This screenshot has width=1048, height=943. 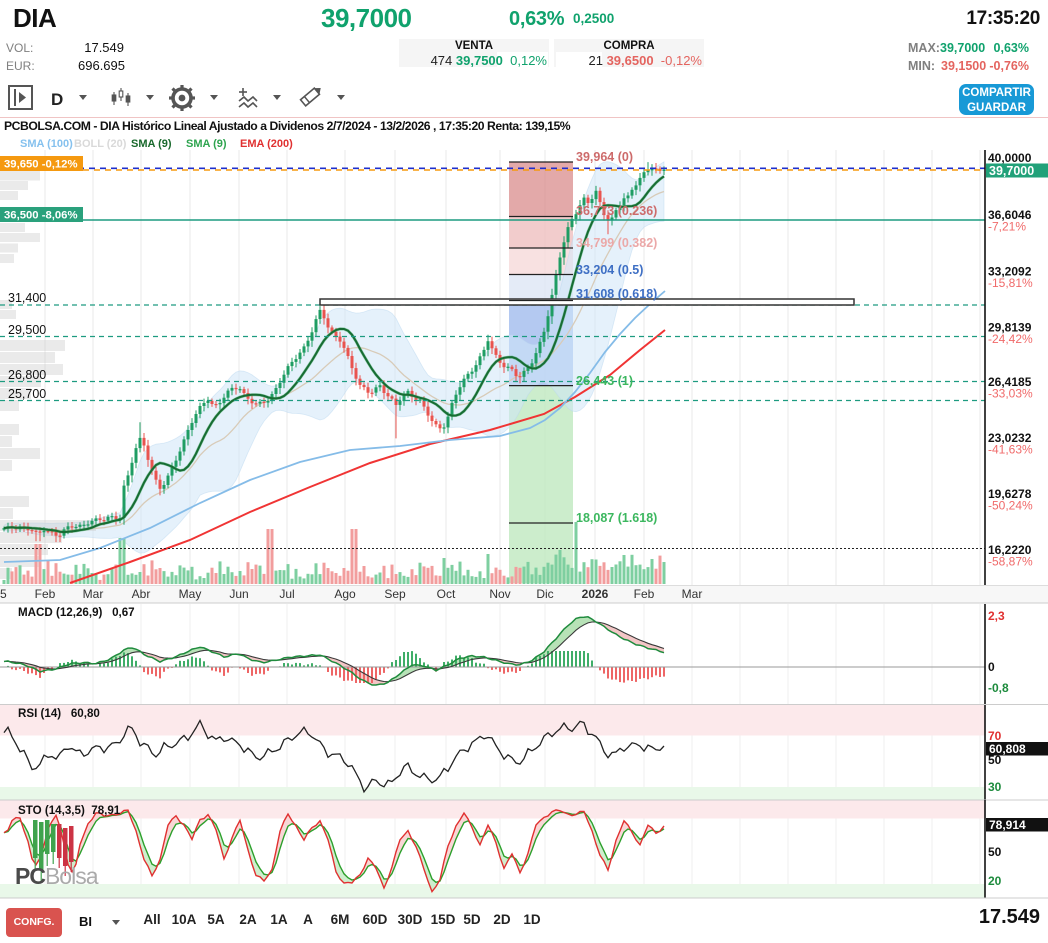 I want to click on svg-text: Ago, so click(x=345, y=594).